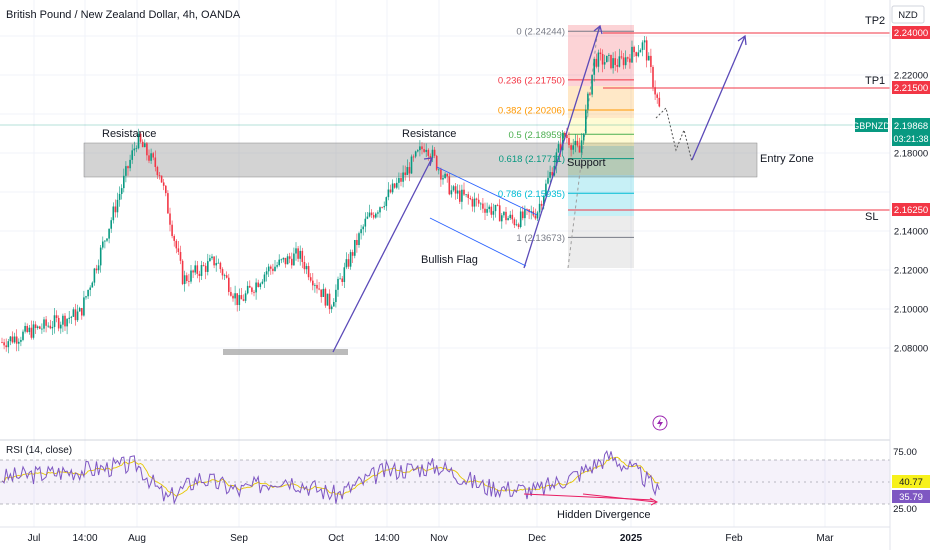  Describe the element at coordinates (429, 134) in the screenshot. I see `resistance-label-2: Resistance` at that location.